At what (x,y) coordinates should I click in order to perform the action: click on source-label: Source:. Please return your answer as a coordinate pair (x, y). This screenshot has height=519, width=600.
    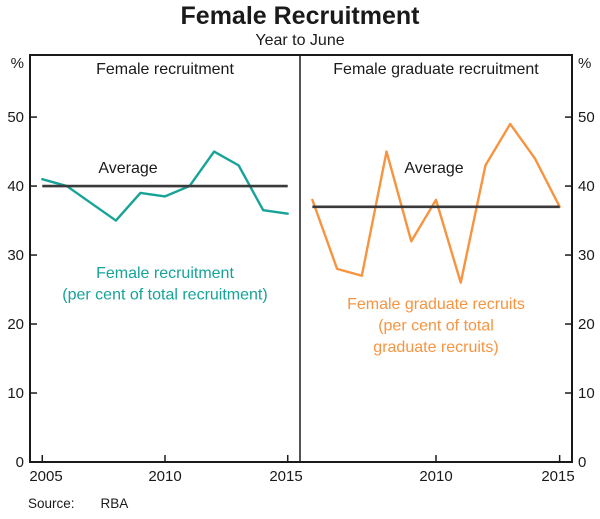
    Looking at the image, I should click on (51, 503).